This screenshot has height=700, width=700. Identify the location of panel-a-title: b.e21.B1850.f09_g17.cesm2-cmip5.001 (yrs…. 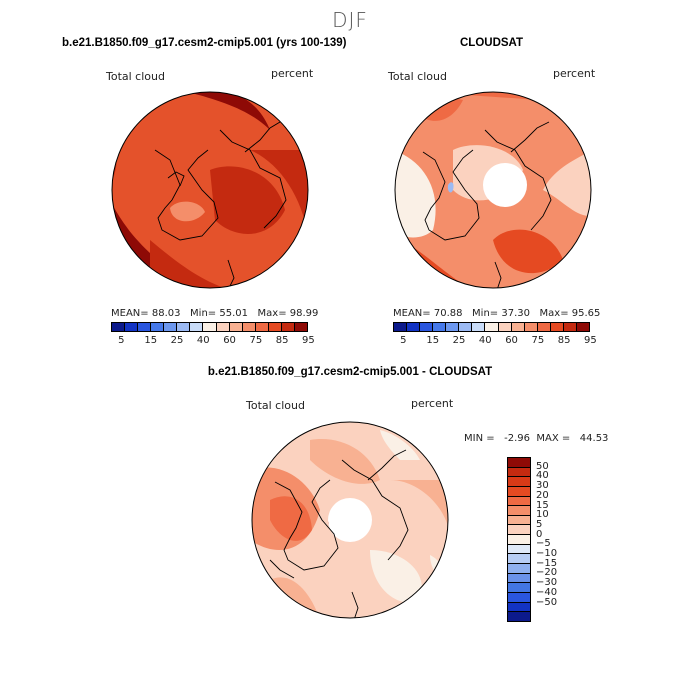
(204, 43).